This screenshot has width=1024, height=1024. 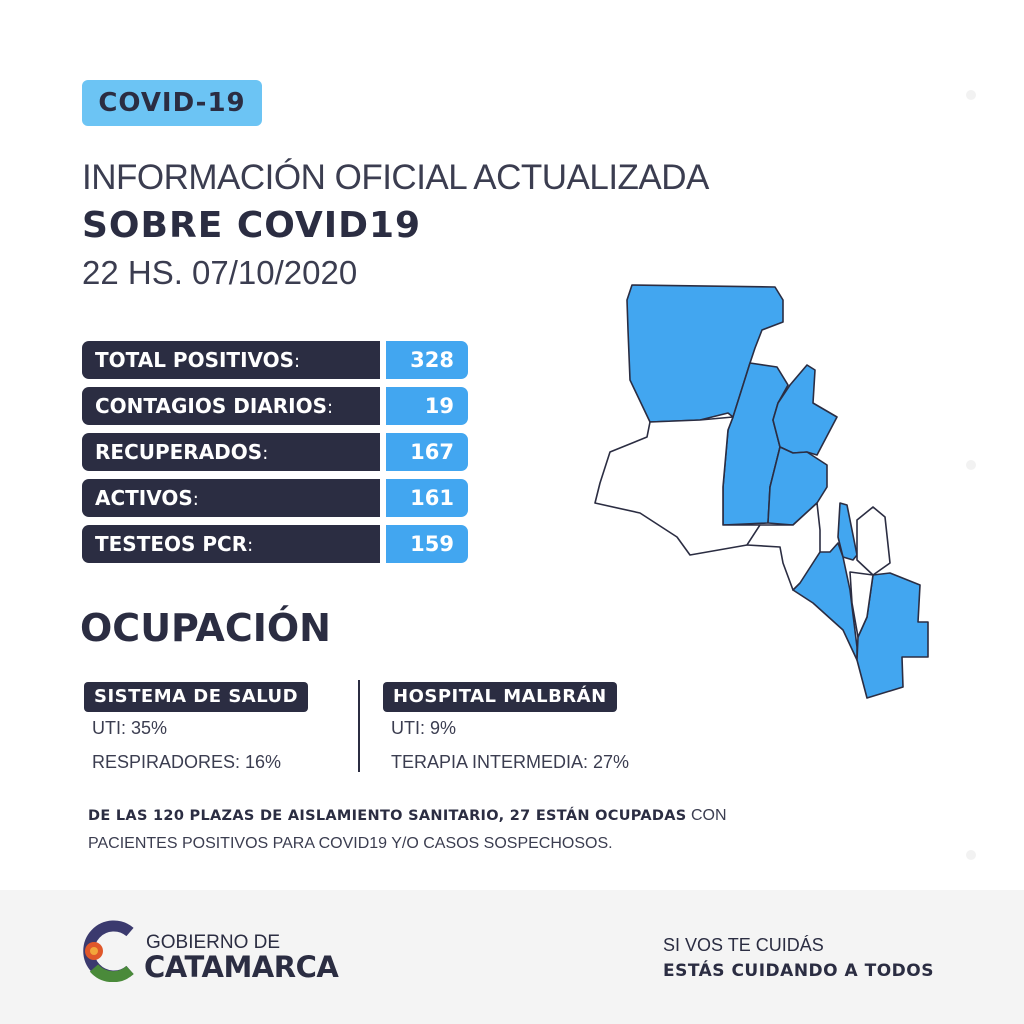 I want to click on logo-line1: GOBIERNO DE, so click(x=213, y=942).